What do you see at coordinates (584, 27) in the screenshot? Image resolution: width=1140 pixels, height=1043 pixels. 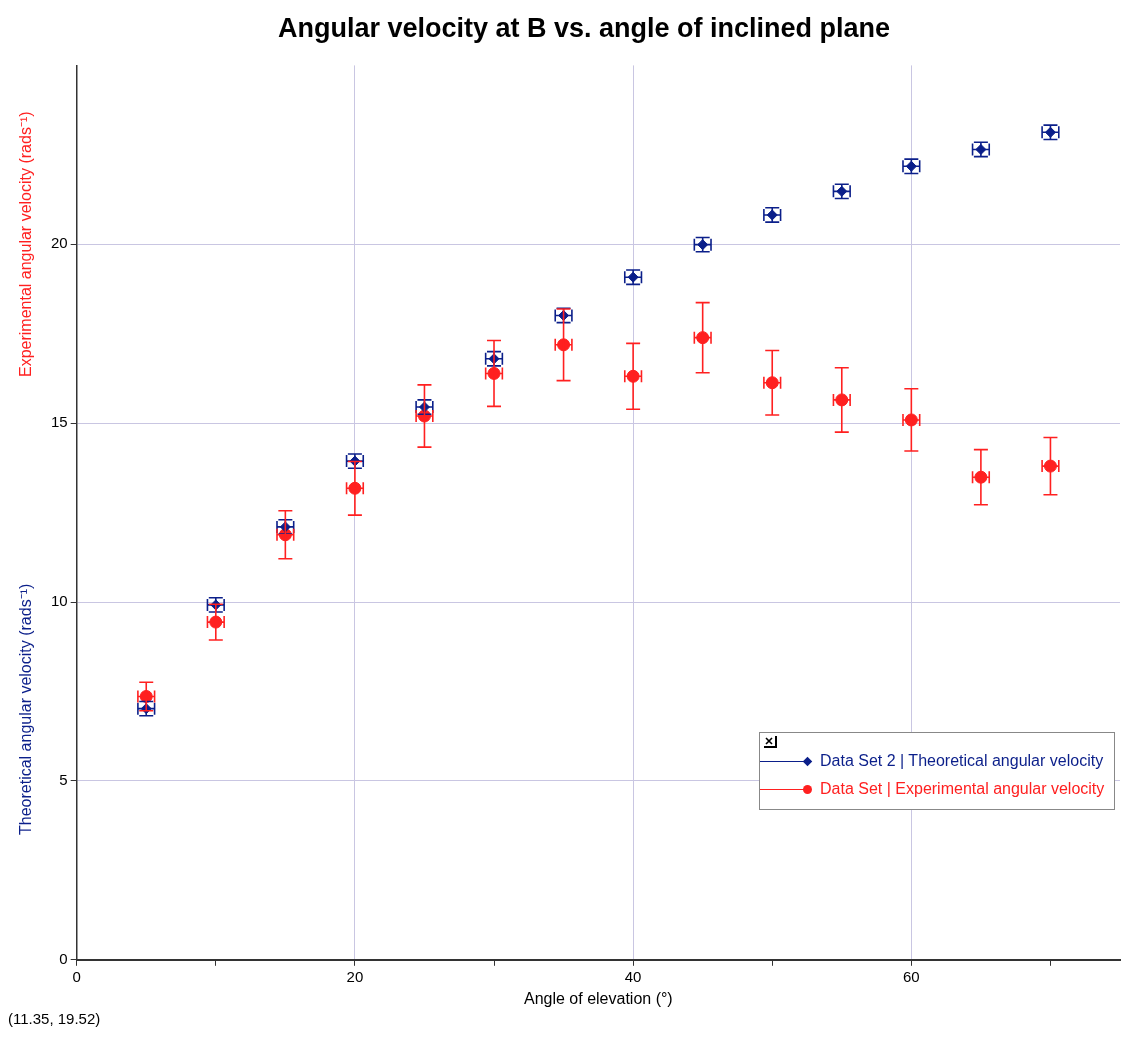 I see `chart-title: Angular velocity at B vs. angle of inclined plane` at bounding box center [584, 27].